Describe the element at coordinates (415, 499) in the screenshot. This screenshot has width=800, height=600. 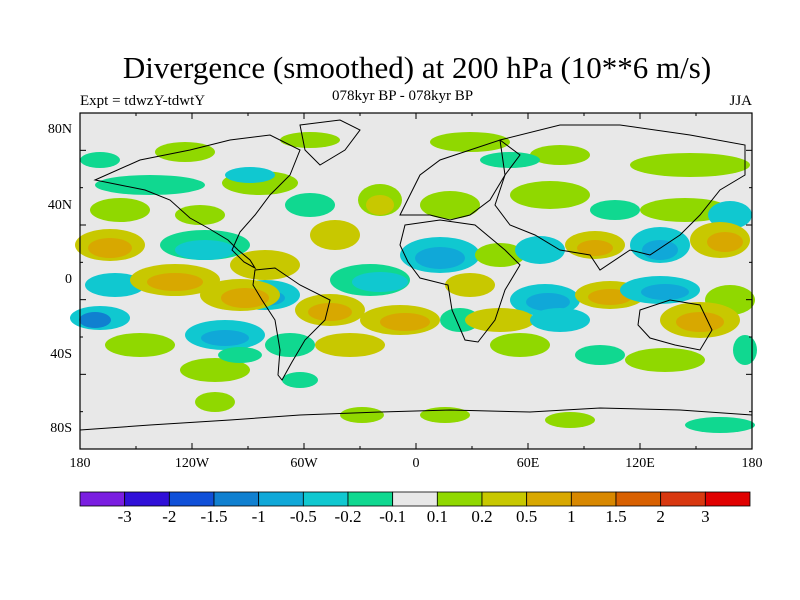
I see `colorbar` at that location.